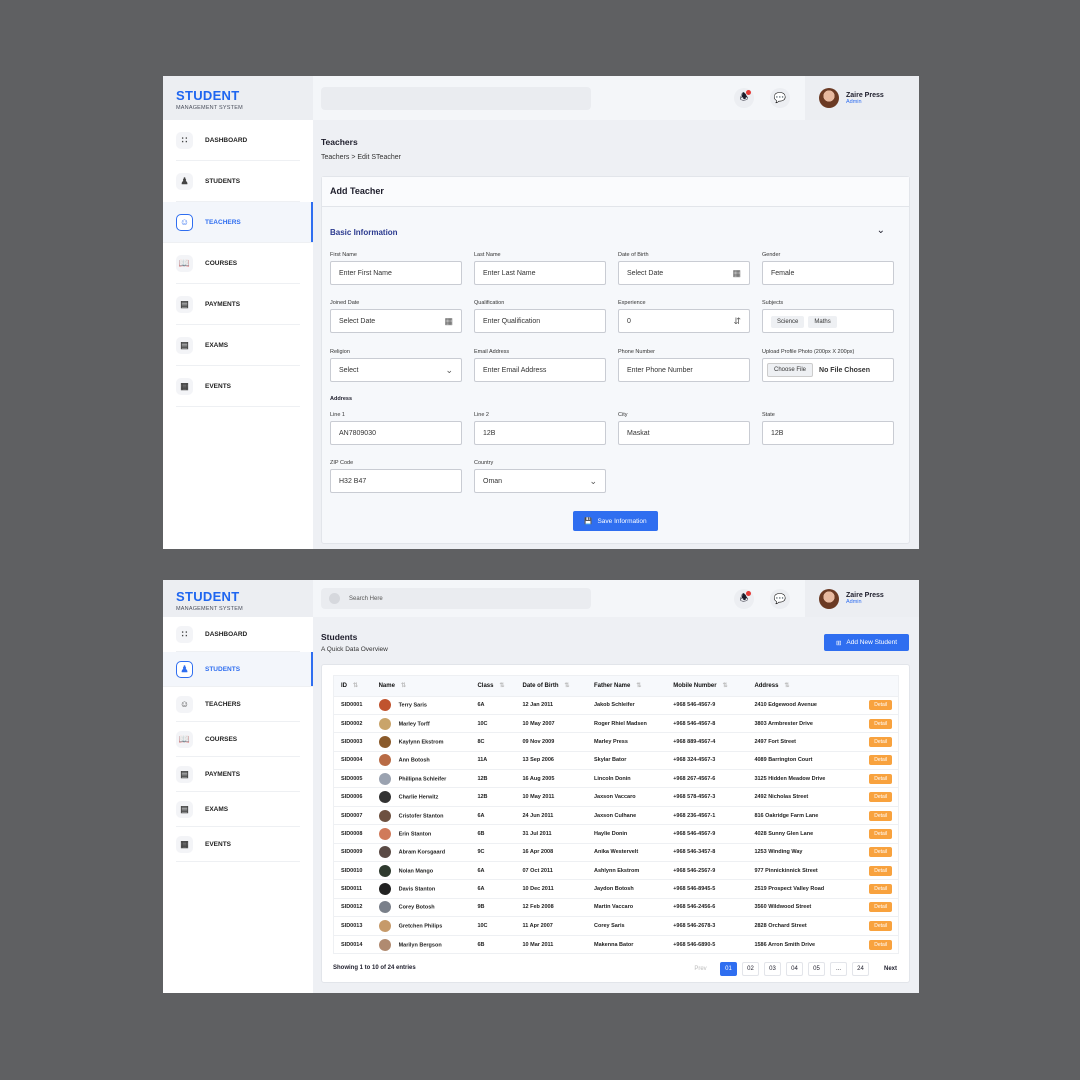 The width and height of the screenshot is (1080, 1080). I want to click on page-button: 03, so click(772, 969).